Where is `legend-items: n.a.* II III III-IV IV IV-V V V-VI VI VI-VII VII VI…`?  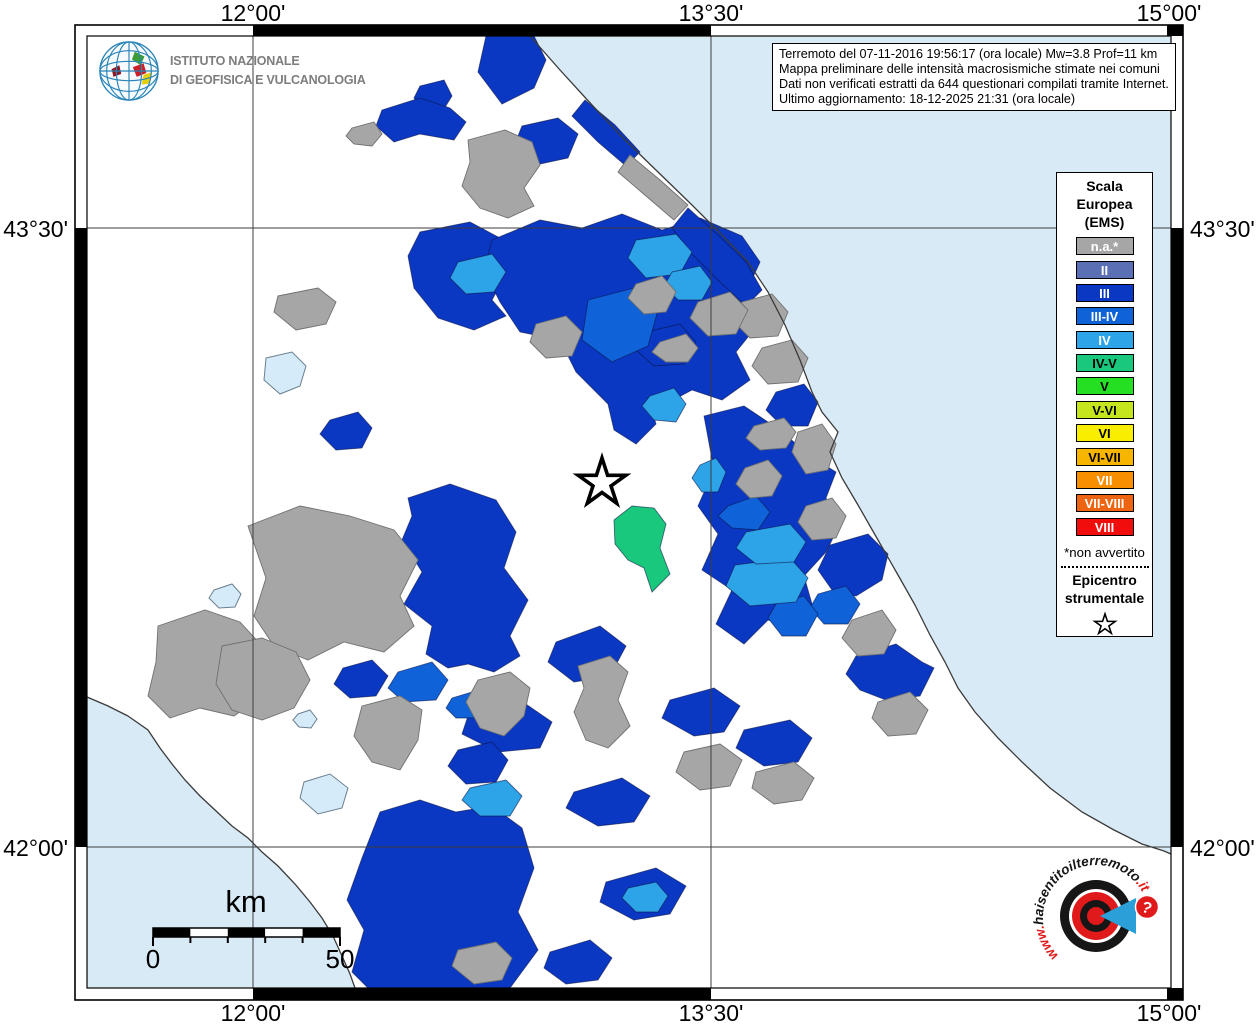 legend-items: n.a.* II III III-IV IV IV-V V V-VI VI VI-VII VII VI… is located at coordinates (1104, 384).